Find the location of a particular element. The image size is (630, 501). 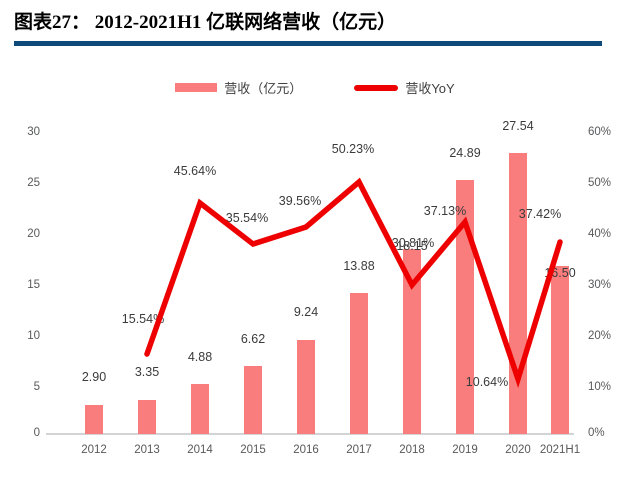

x-tick-2013: 2013 is located at coordinates (147, 450).